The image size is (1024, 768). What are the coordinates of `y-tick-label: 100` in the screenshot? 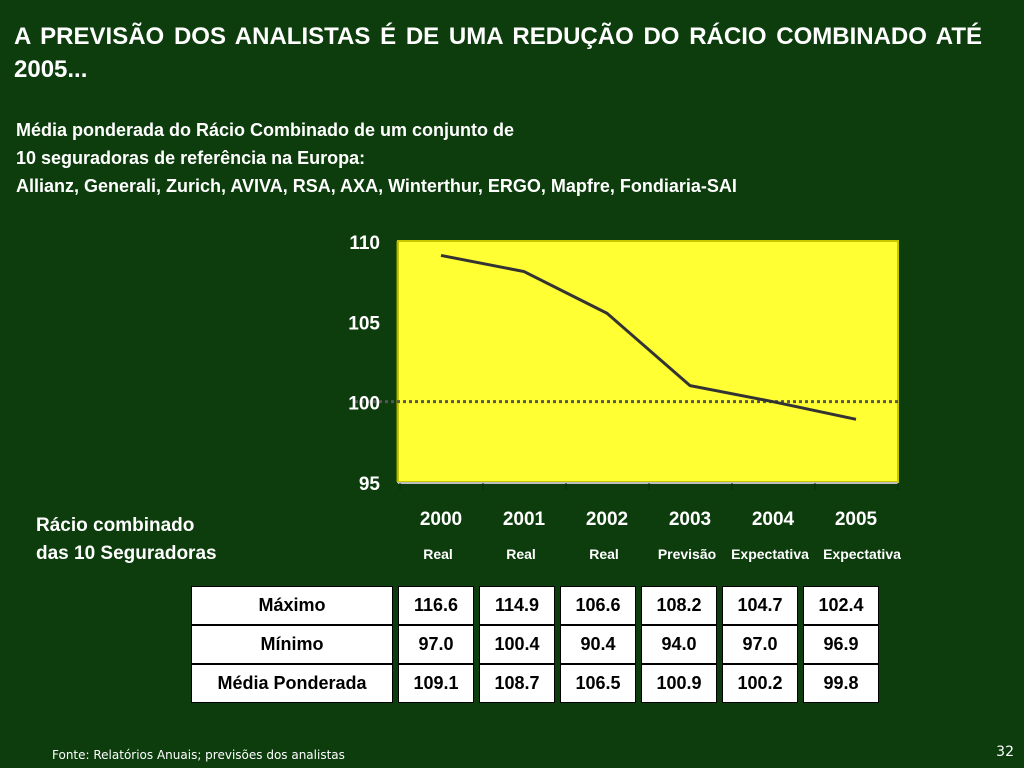 It's located at (364, 404).